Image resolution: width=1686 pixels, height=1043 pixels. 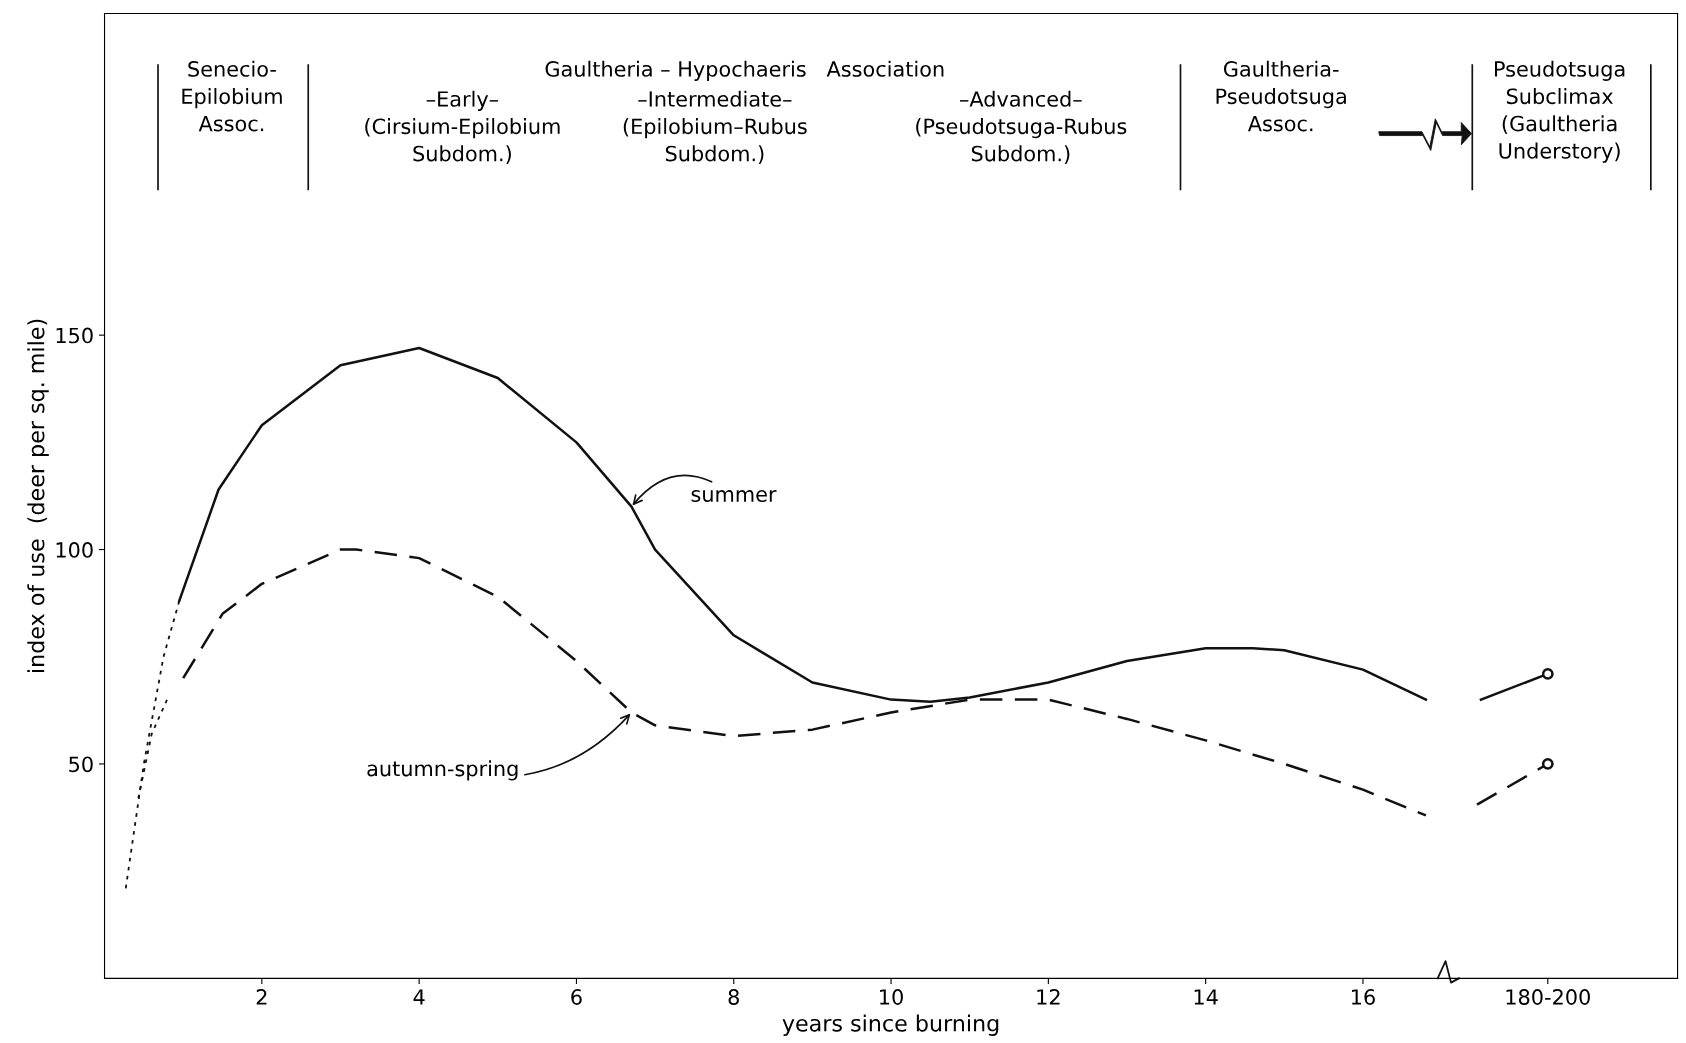 What do you see at coordinates (891, 997) in the screenshot?
I see `x-tick-label: 10` at bounding box center [891, 997].